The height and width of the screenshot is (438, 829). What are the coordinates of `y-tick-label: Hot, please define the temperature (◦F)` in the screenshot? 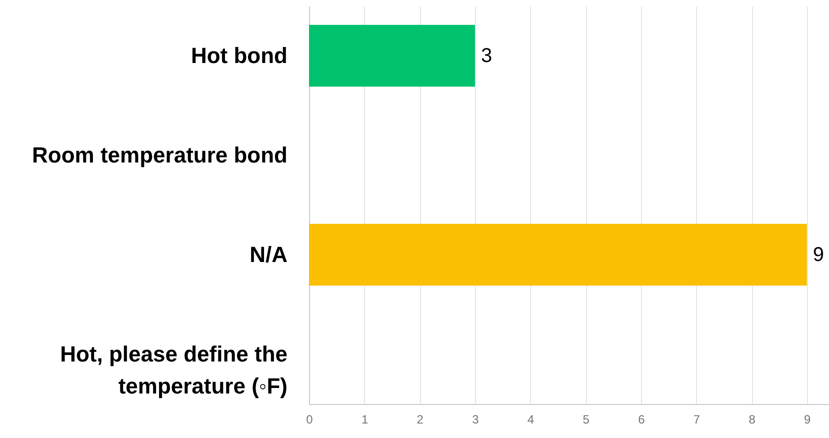 It's located at (174, 369).